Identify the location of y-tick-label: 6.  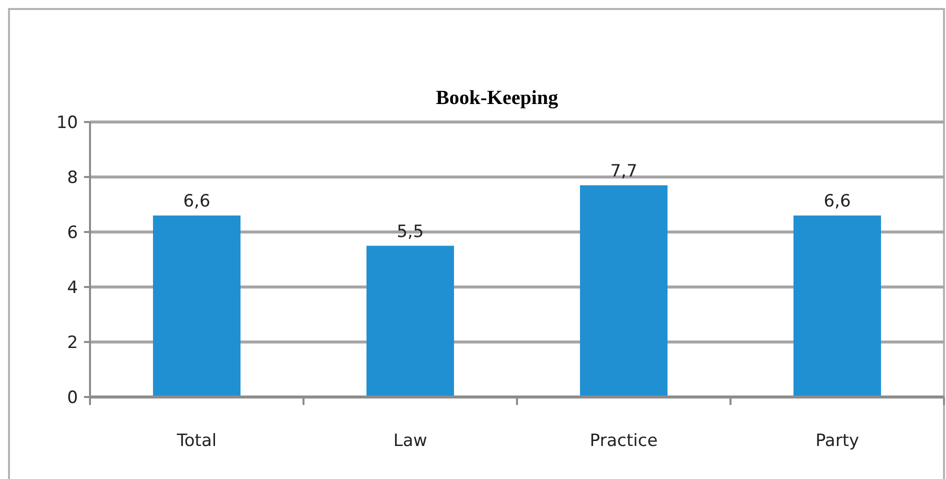
(72, 232).